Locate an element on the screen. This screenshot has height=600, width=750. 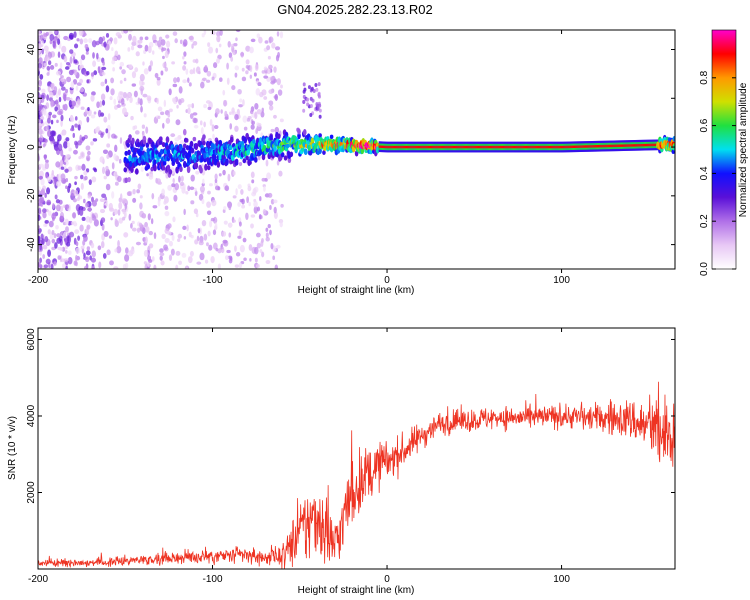
colorbar-frame is located at coordinates (724, 149).